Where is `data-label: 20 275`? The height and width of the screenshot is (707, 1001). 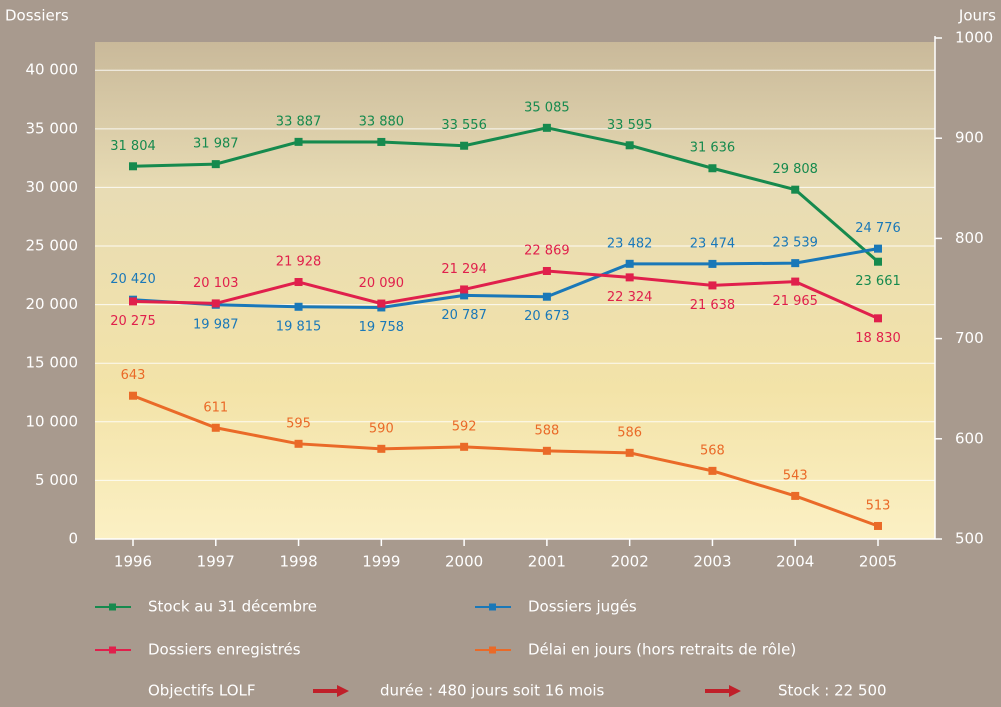 data-label: 20 275 is located at coordinates (133, 321).